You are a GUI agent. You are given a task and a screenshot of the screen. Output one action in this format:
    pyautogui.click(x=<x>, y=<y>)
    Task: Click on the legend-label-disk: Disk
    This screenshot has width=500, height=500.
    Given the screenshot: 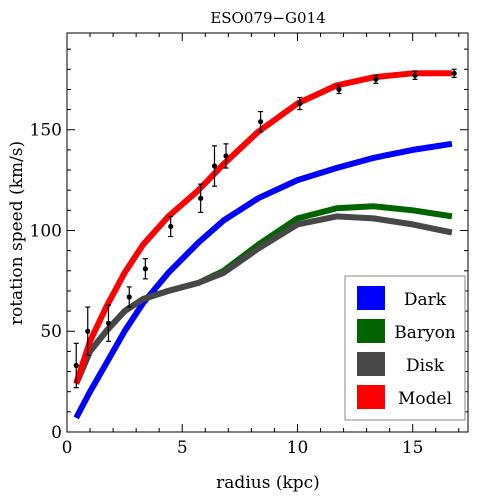 What is the action you would take?
    pyautogui.click(x=425, y=366)
    